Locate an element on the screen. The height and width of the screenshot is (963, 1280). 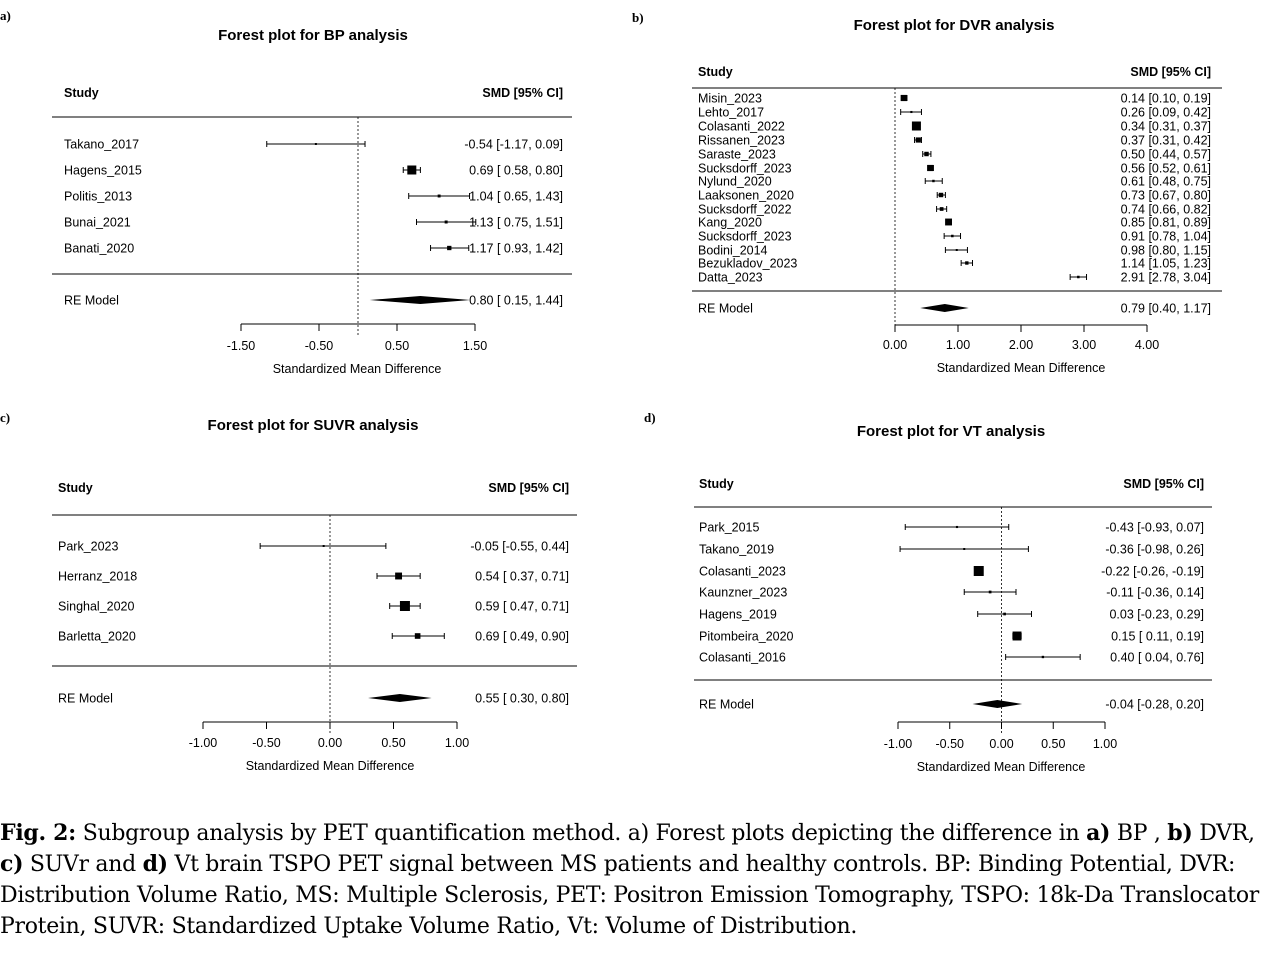
study-smd-ci: 0.59 [ 0.47, 0.71] is located at coordinates (522, 607).